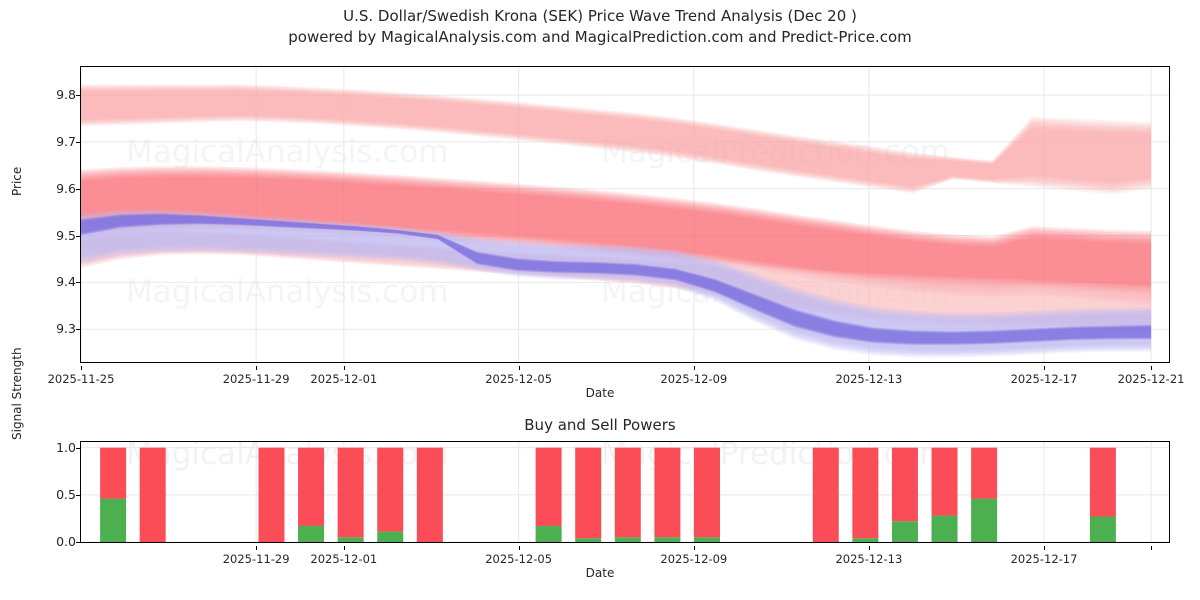  Describe the element at coordinates (344, 379) in the screenshot. I see `price-x-tick-label: 2025-12-01` at that location.